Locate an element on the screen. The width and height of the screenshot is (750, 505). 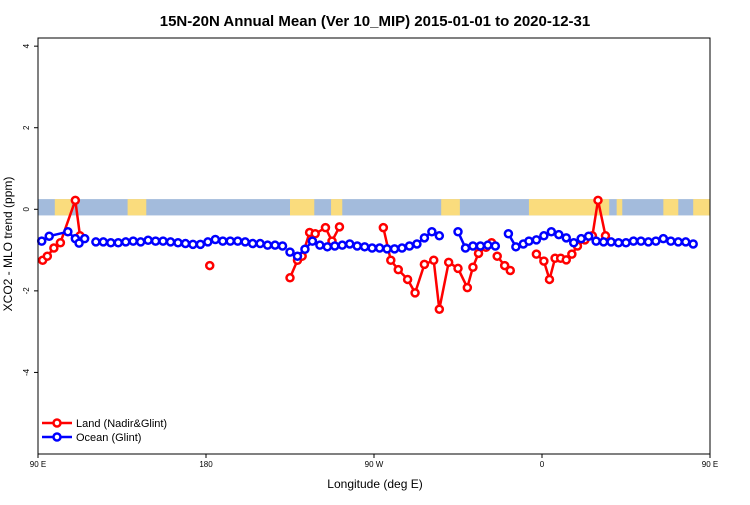
x-axis-label: Longitude (deg E) is located at coordinates (374, 484).